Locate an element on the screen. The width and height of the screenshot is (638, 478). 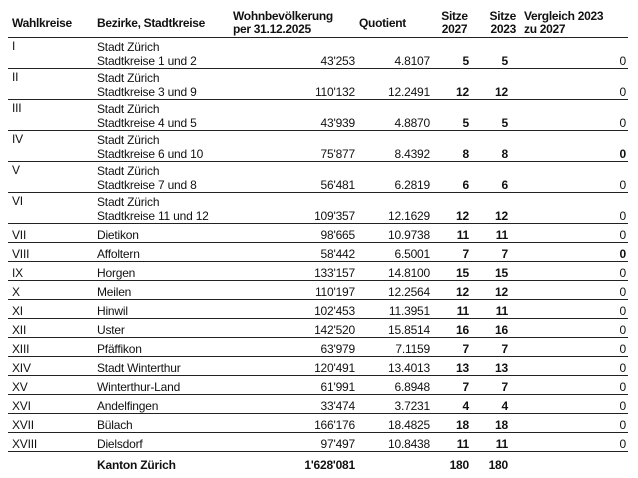
population-cell: 102'453 is located at coordinates (292, 309).